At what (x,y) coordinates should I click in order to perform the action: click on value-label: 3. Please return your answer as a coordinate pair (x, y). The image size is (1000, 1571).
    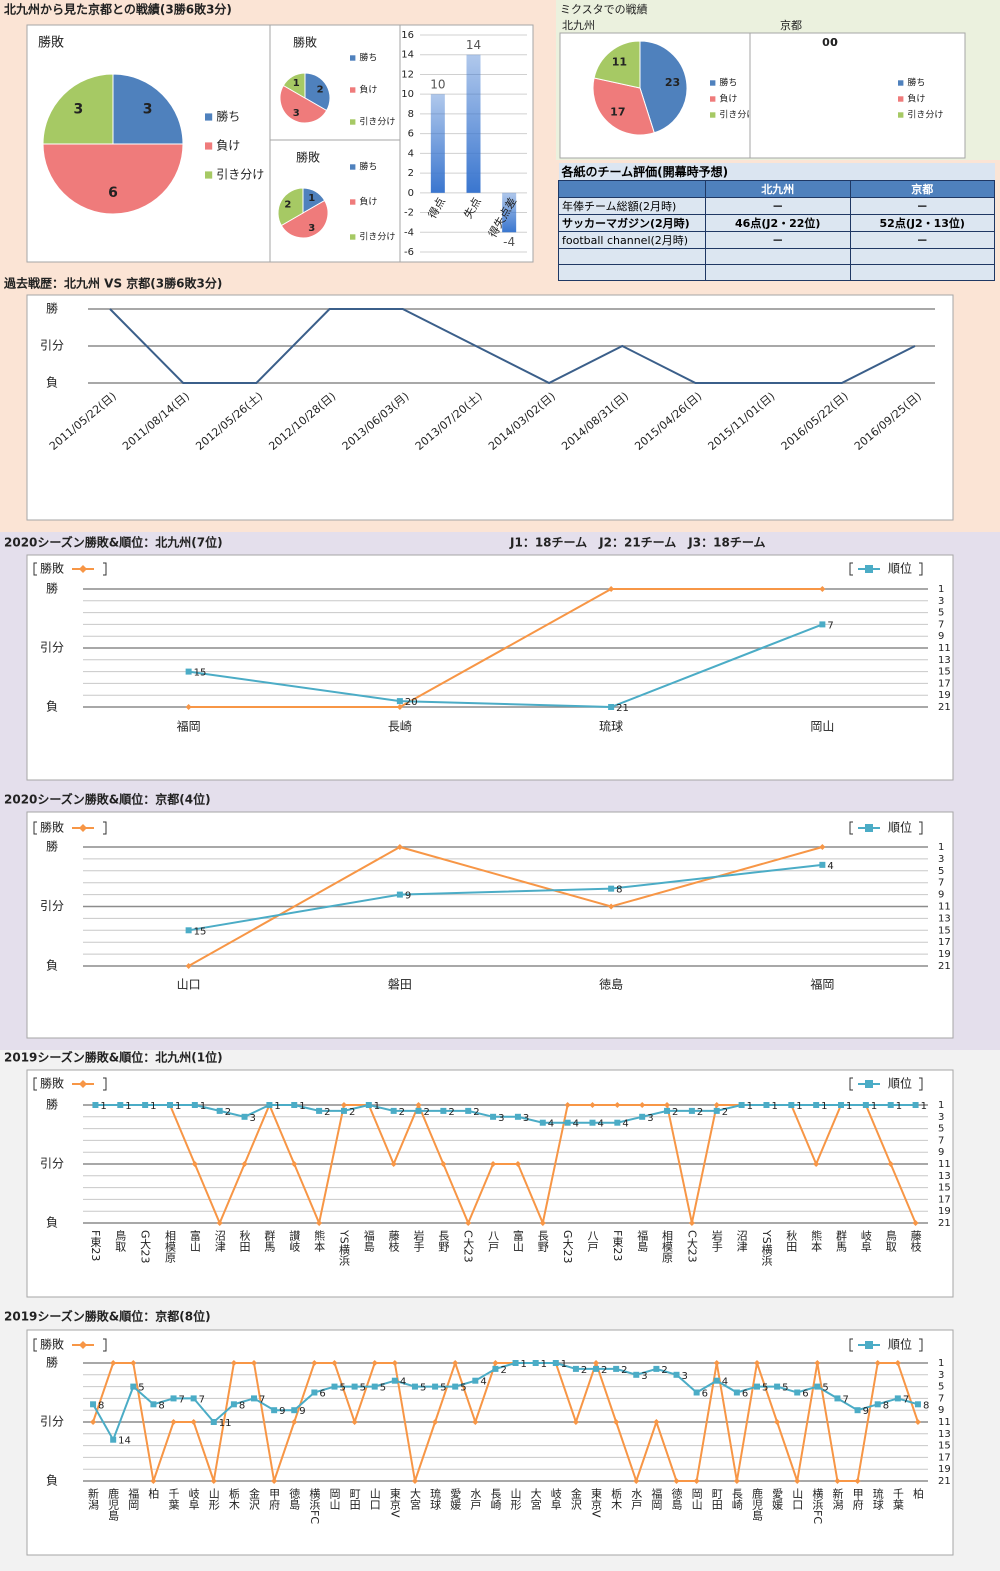
    Looking at the image, I should click on (253, 1118).